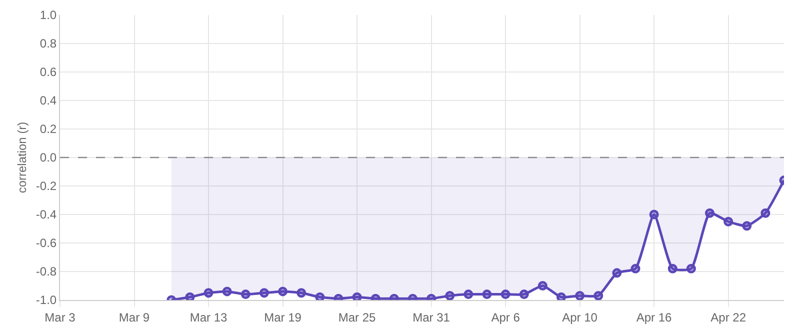  Describe the element at coordinates (48, 43) in the screenshot. I see `y-tick-label: 0.8` at that location.